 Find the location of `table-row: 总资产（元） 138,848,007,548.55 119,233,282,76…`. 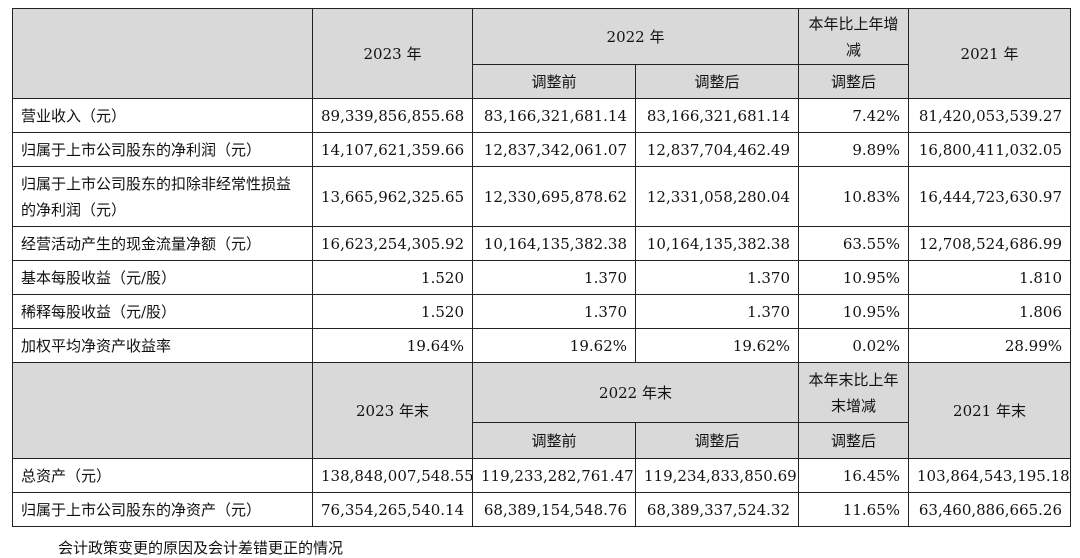

table-row: 总资产（元） 138,848,007,548.55 119,233,282,76… is located at coordinates (542, 475).